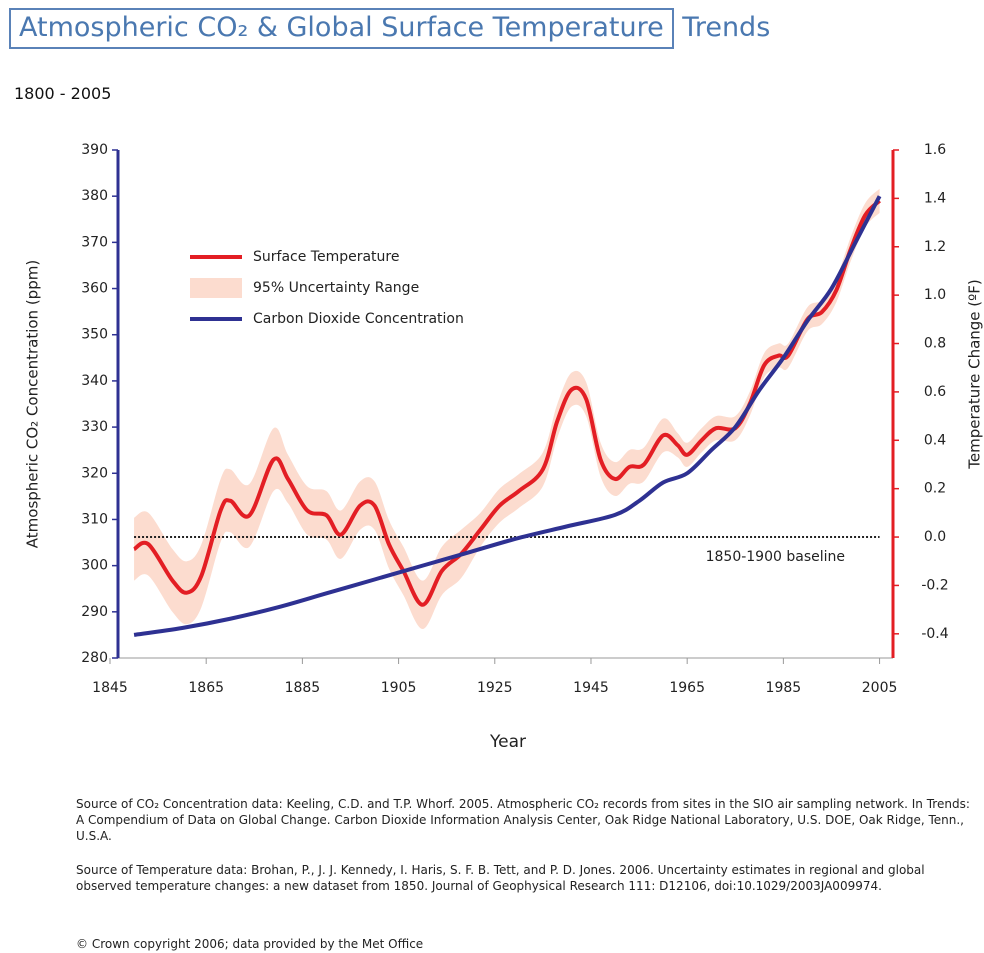 The image size is (984, 953). Describe the element at coordinates (94, 566) in the screenshot. I see `y-tick-label: 300` at that location.